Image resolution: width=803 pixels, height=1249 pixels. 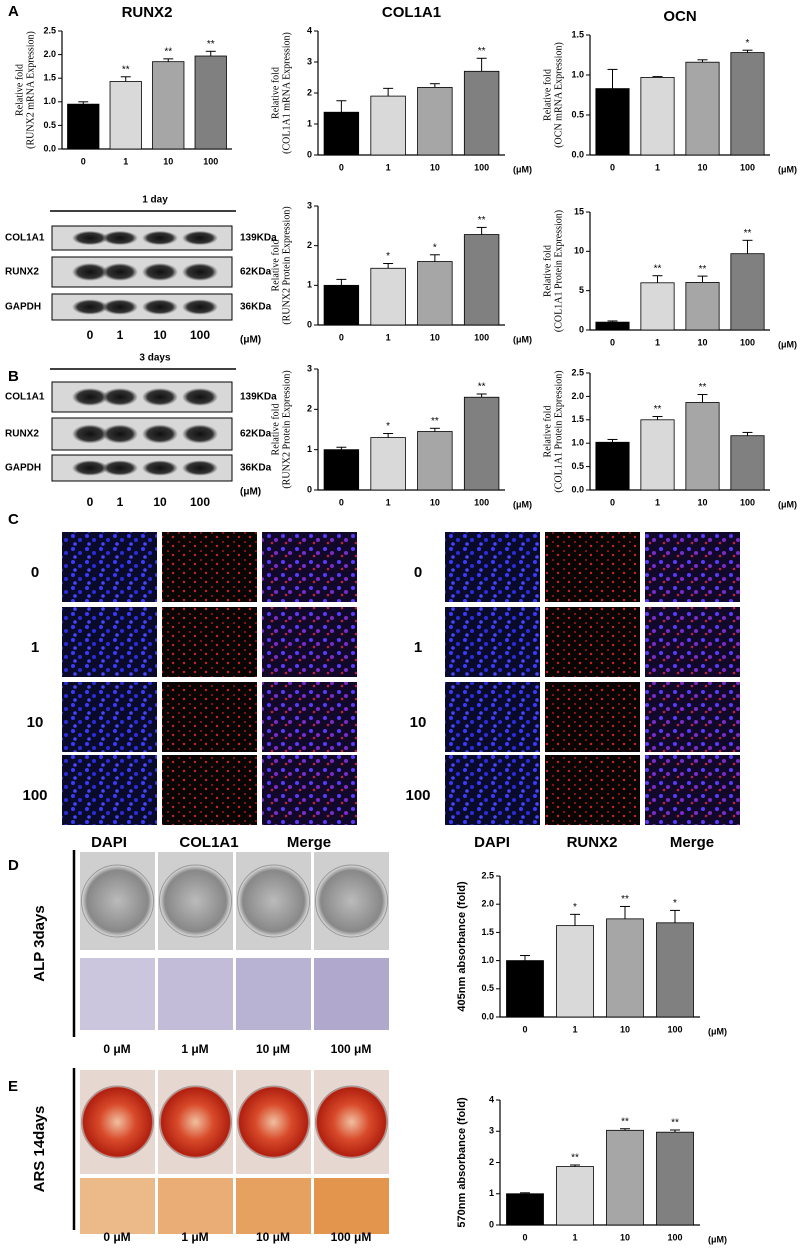 I want to click on lane-label: 10, so click(x=160, y=502).